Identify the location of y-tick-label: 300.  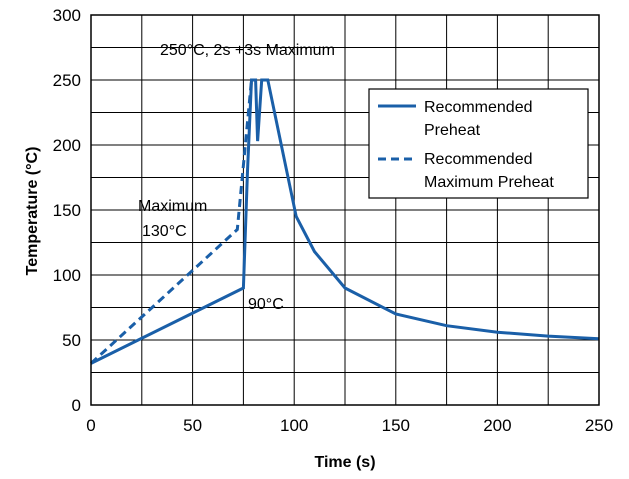
(67, 15).